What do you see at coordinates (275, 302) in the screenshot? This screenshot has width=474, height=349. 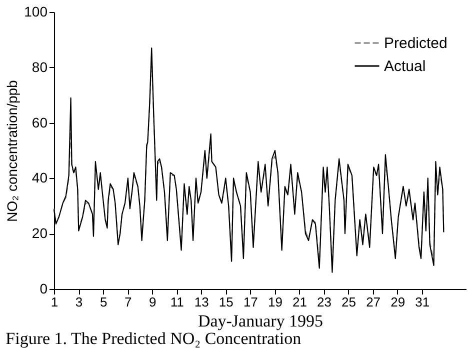 I see `x-tick-label: 19` at bounding box center [275, 302].